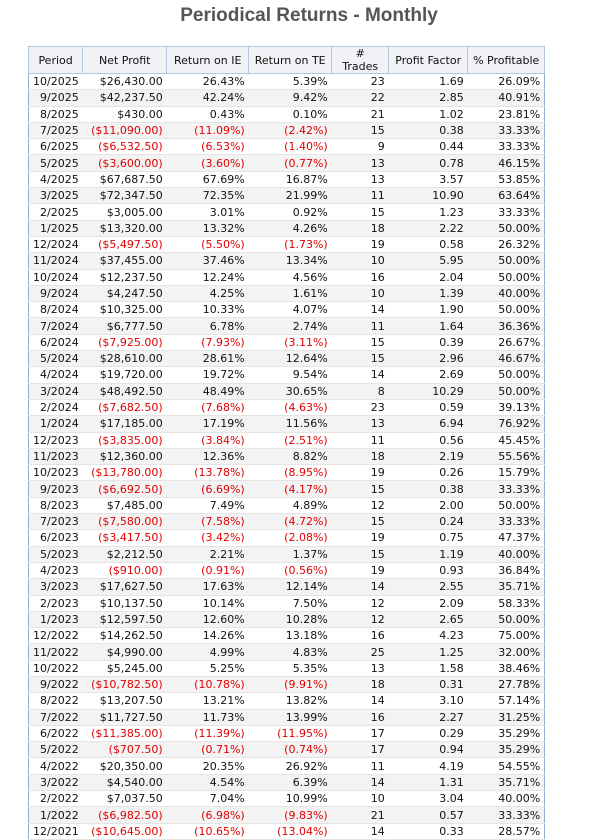 The width and height of the screenshot is (603, 840). What do you see at coordinates (55, 587) in the screenshot?
I see `cell-period: 3/2023` at bounding box center [55, 587].